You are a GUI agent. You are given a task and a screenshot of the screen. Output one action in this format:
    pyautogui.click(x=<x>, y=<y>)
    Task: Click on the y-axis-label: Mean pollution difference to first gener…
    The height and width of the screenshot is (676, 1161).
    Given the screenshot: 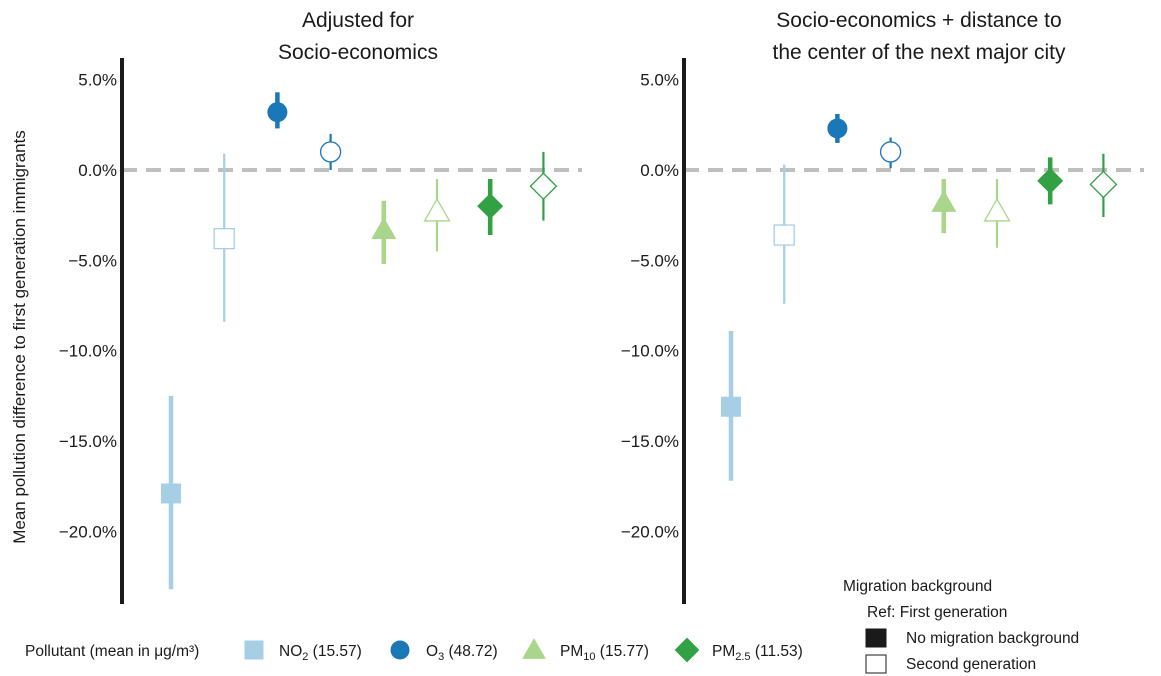 What is the action you would take?
    pyautogui.click(x=19, y=337)
    